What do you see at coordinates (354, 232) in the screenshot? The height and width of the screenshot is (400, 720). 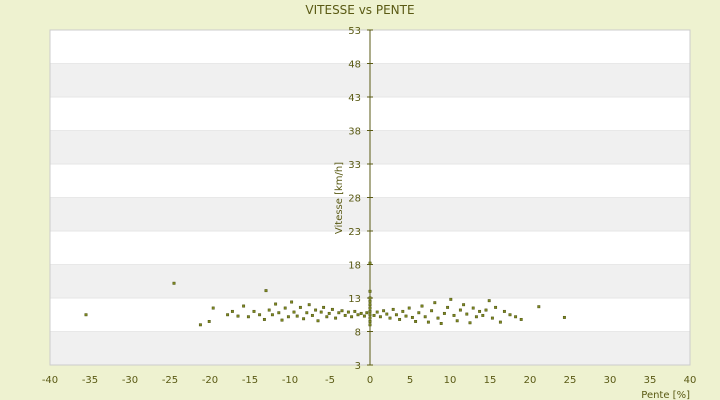 I see `y-tick-label: 23` at bounding box center [354, 232].